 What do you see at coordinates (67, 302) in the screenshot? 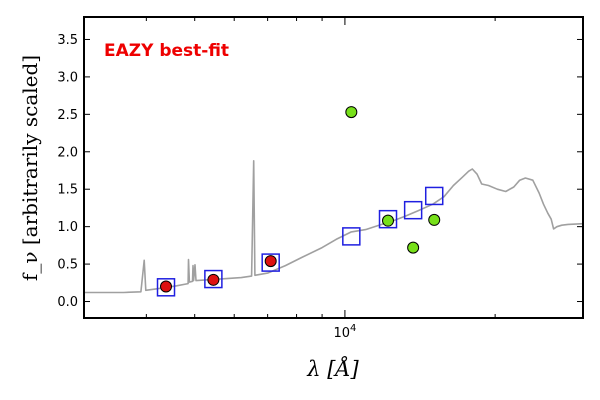
I see `y-tick-label: 0.0` at bounding box center [67, 302].